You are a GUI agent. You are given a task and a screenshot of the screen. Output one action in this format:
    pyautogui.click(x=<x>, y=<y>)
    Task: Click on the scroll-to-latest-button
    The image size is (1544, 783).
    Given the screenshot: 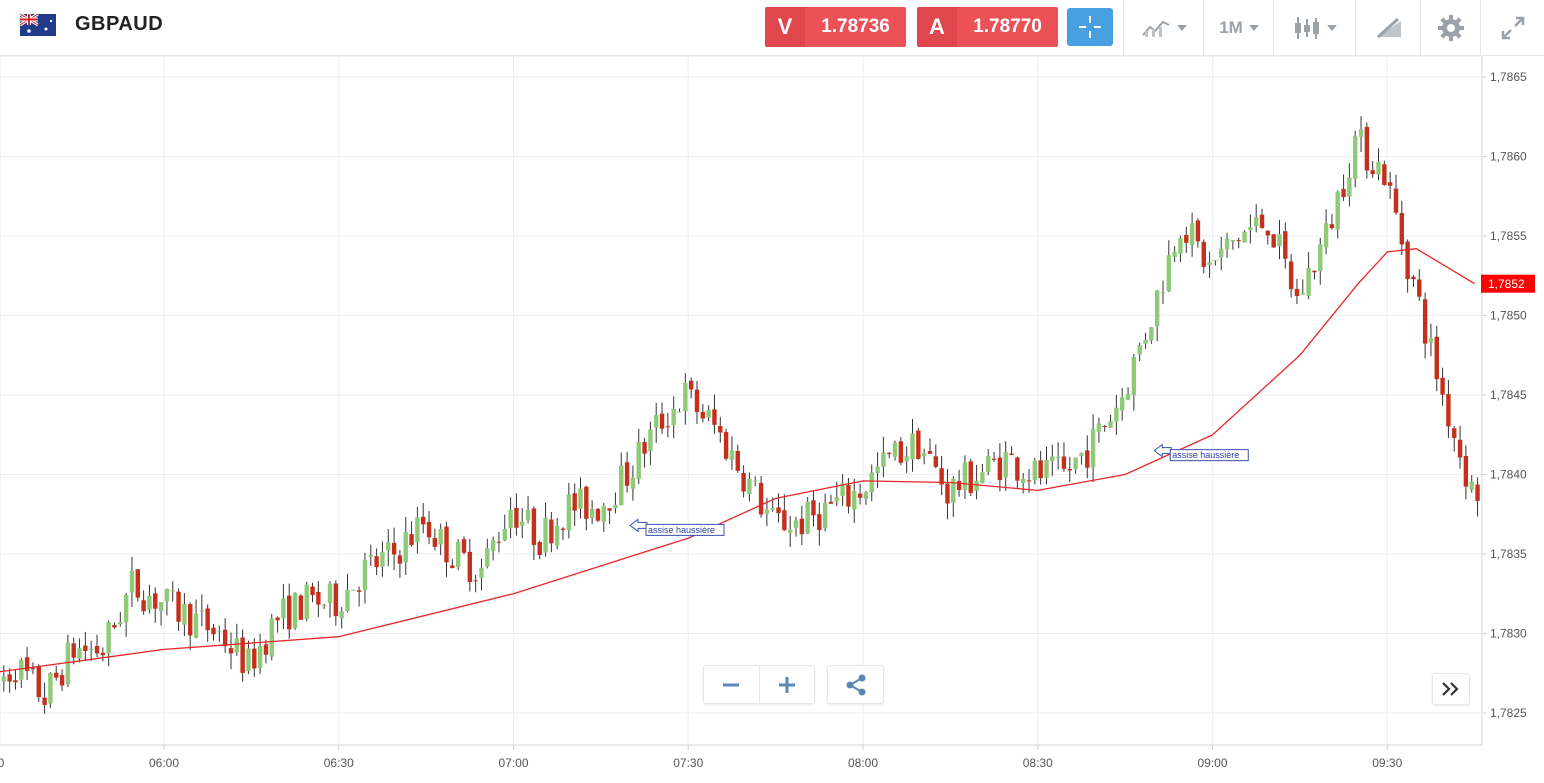 What is the action you would take?
    pyautogui.click(x=1451, y=689)
    